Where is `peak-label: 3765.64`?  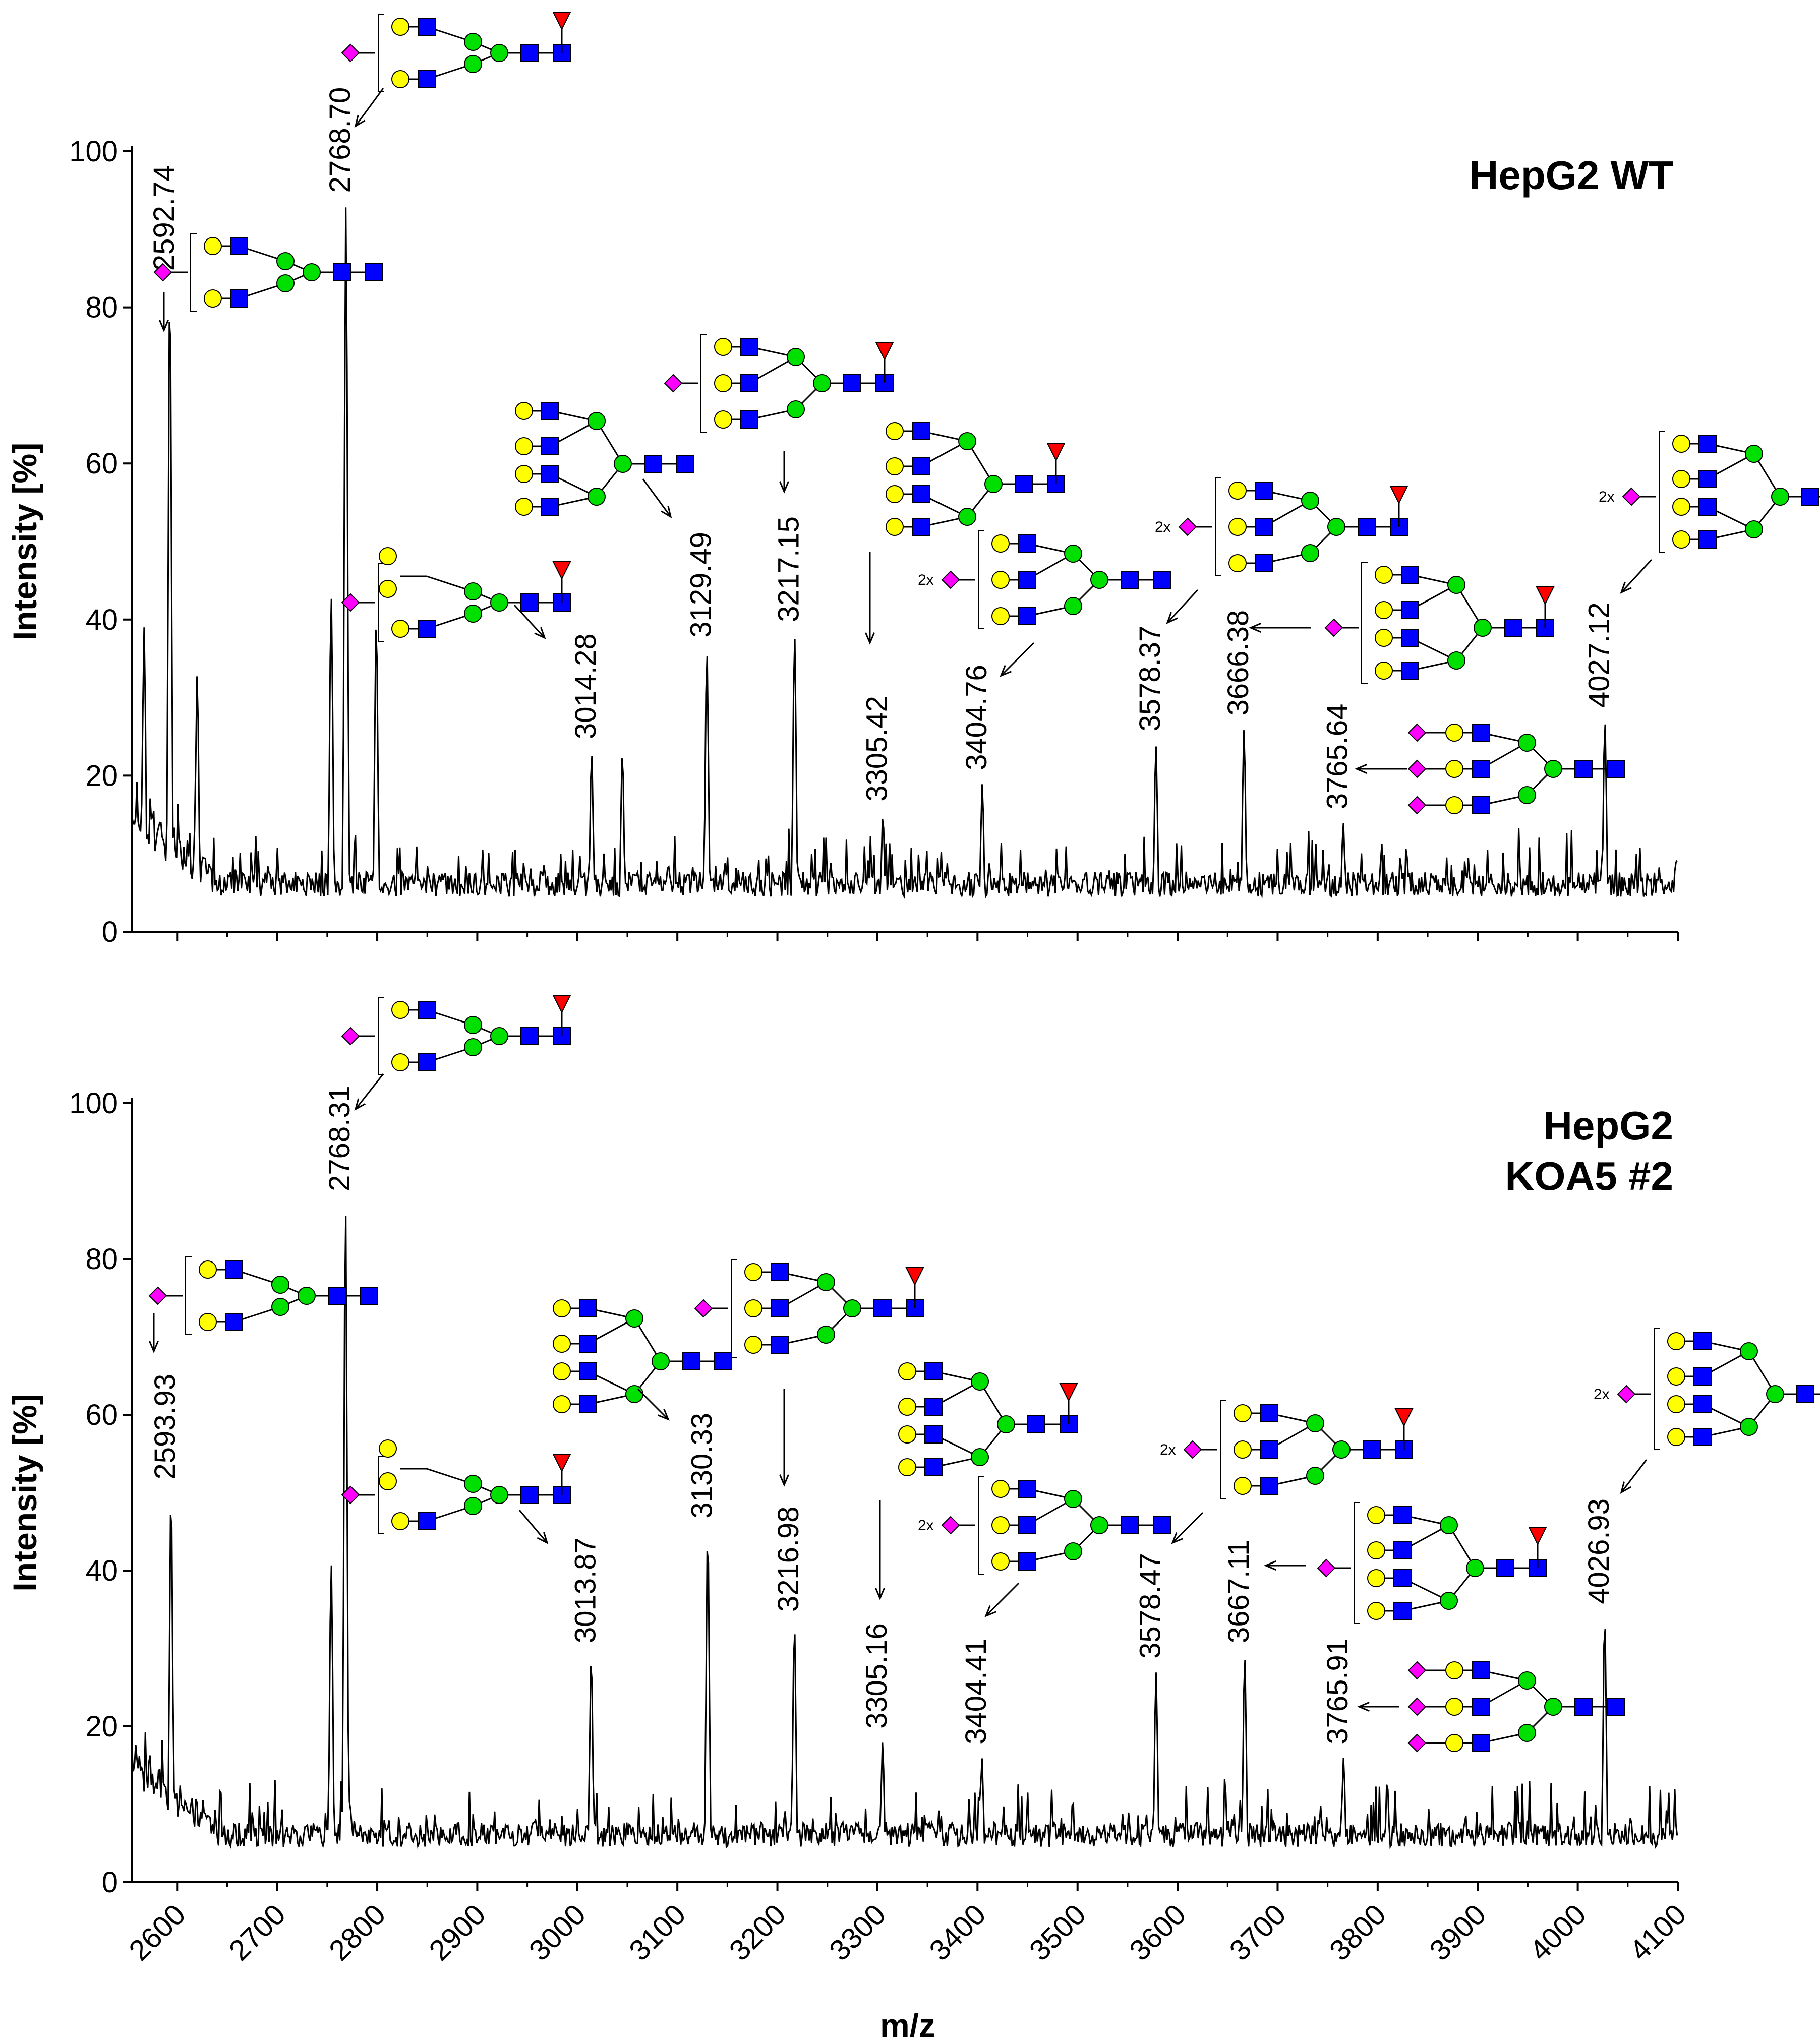
peak-label: 3765.64 is located at coordinates (1337, 757).